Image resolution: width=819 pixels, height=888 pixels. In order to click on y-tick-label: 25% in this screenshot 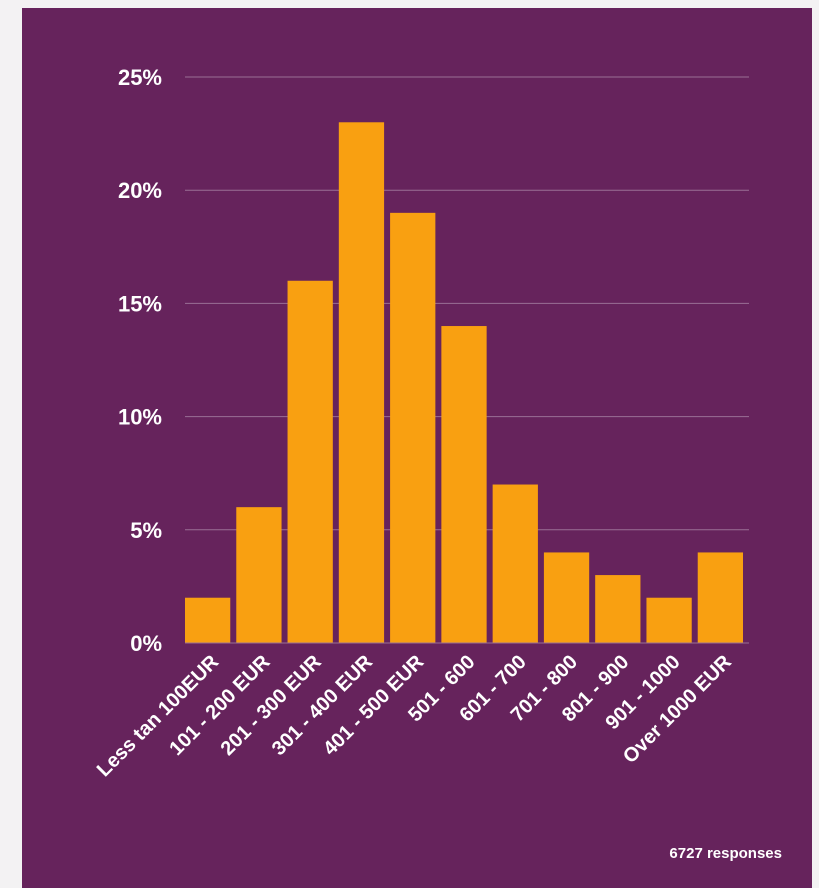, I will do `click(140, 77)`.